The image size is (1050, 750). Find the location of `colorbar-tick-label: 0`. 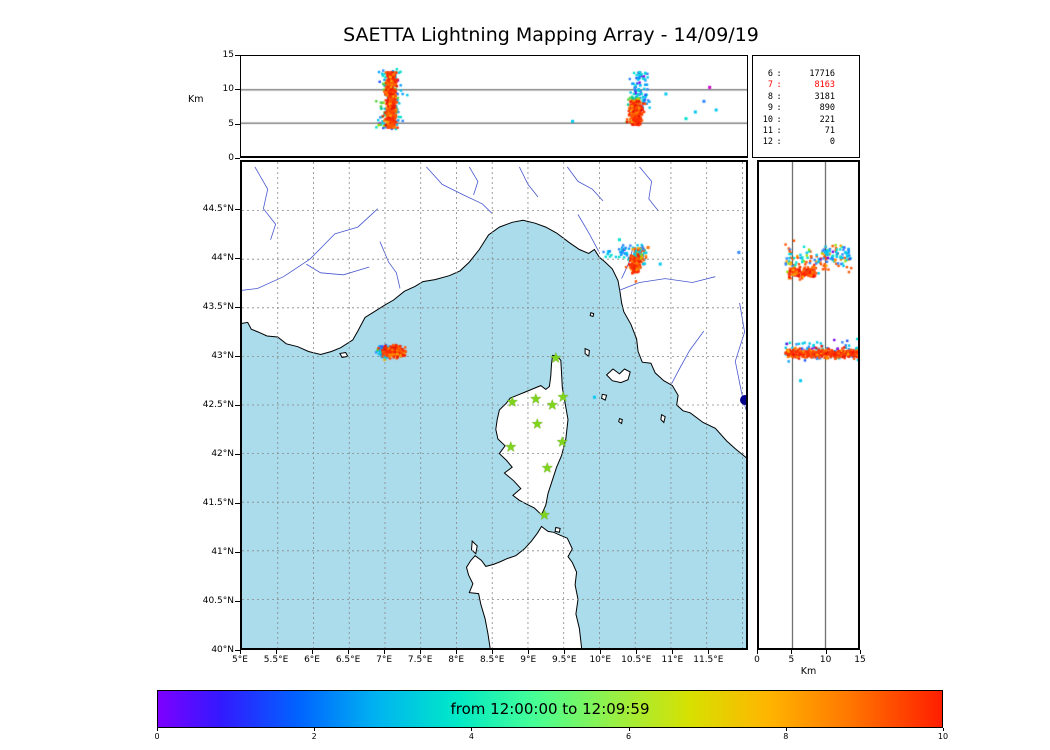

colorbar-tick-label: 0 is located at coordinates (157, 736).